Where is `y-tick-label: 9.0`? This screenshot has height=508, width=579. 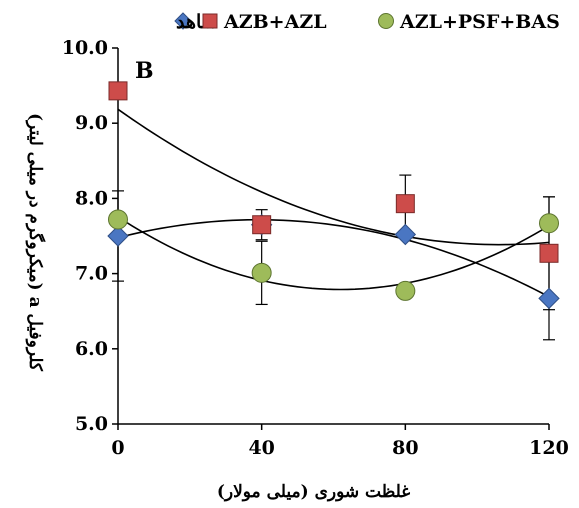
y-tick-label: 9.0 is located at coordinates (91, 123).